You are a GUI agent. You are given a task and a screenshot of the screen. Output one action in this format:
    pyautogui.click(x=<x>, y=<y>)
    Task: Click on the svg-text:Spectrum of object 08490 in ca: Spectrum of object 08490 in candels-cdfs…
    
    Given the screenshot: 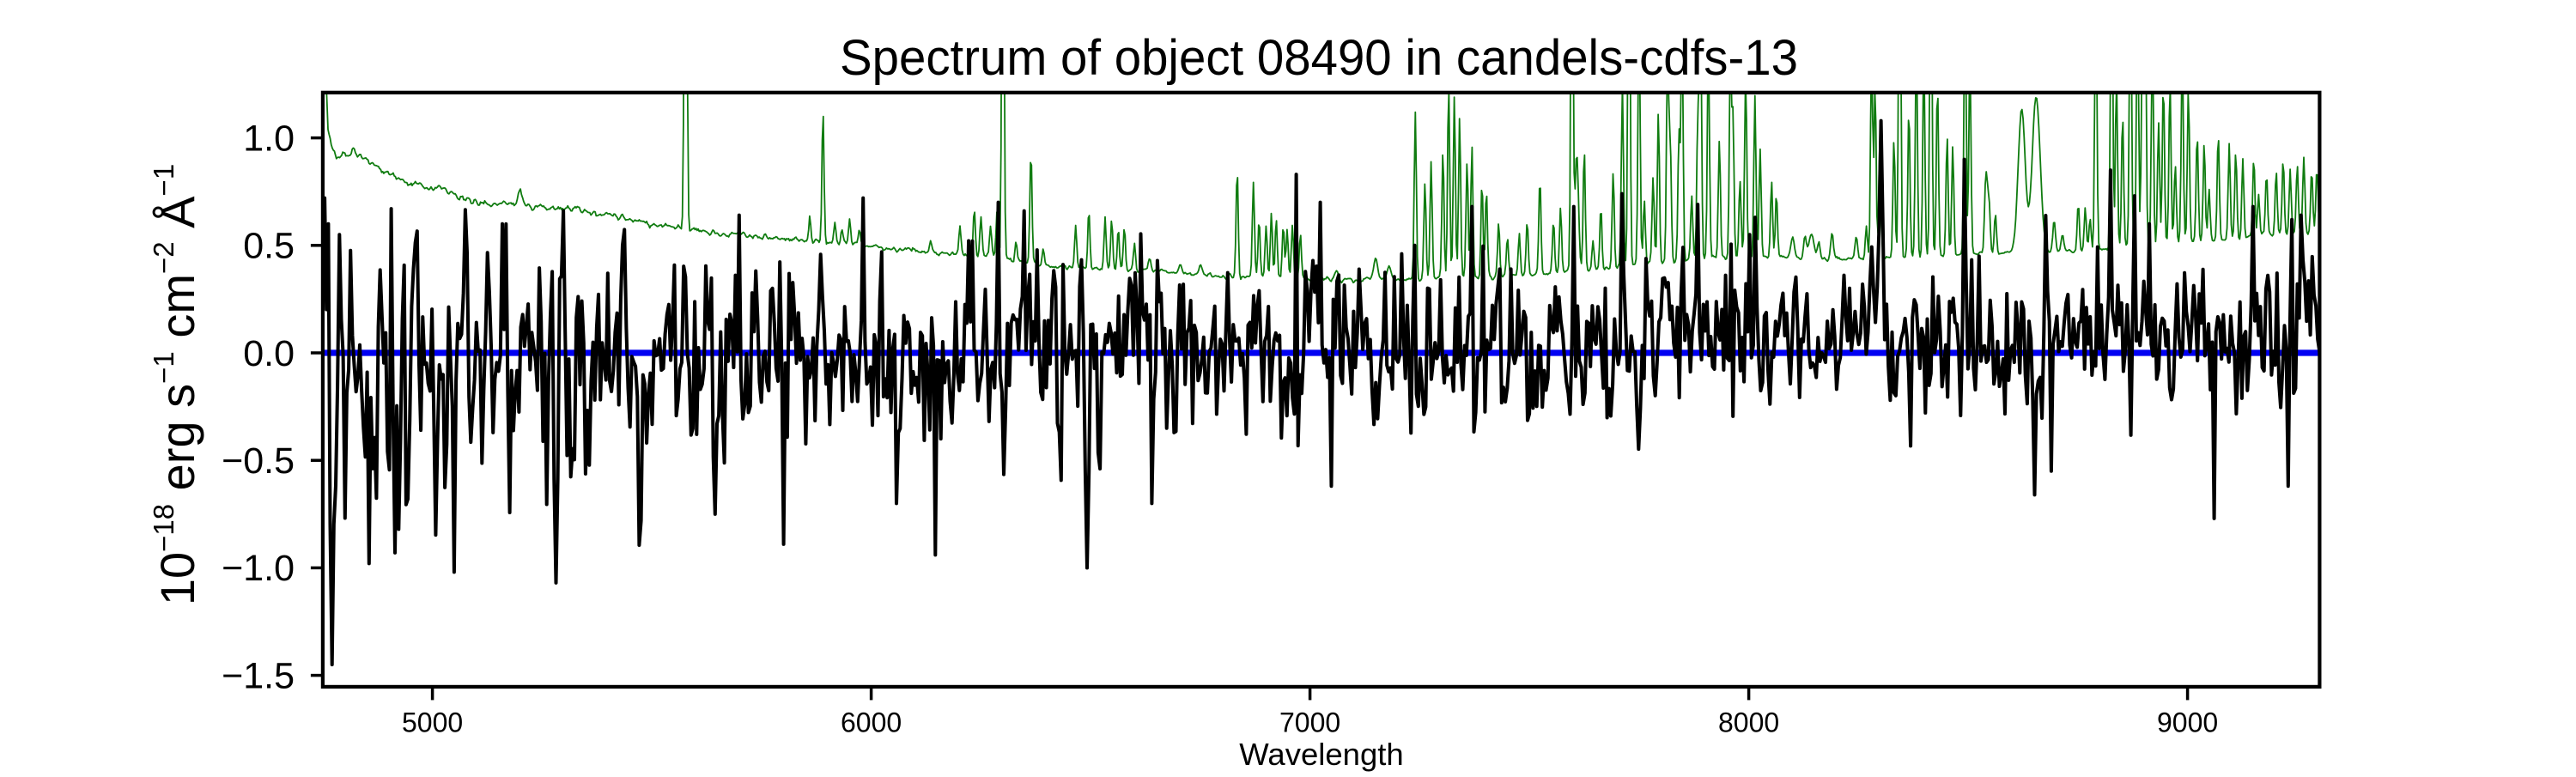 What is the action you would take?
    pyautogui.click(x=1319, y=58)
    